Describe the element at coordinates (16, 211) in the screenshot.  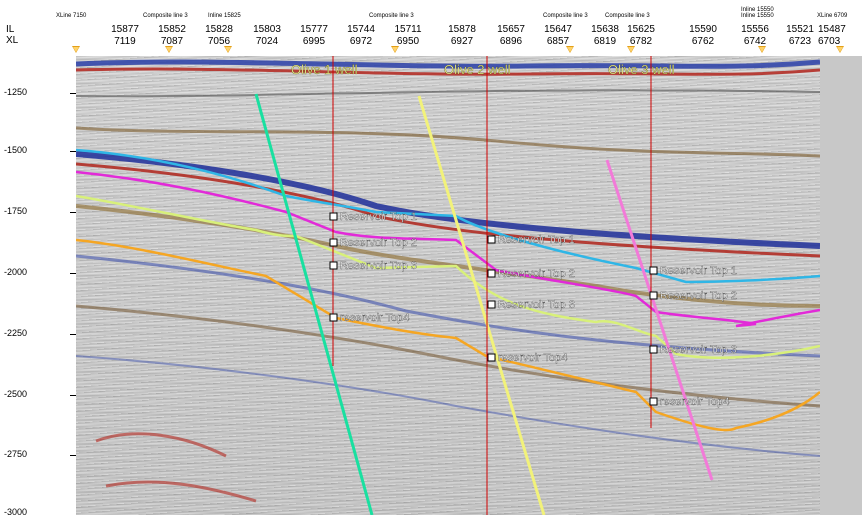
I see `depth-label: -1750` at that location.